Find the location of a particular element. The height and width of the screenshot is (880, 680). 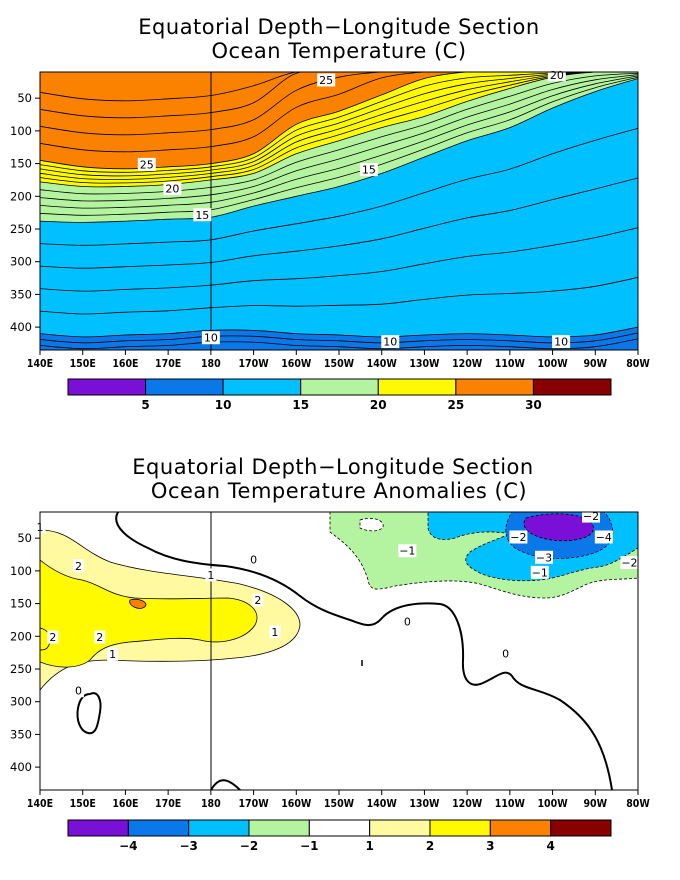

contour-label-text: 15 is located at coordinates (202, 215).